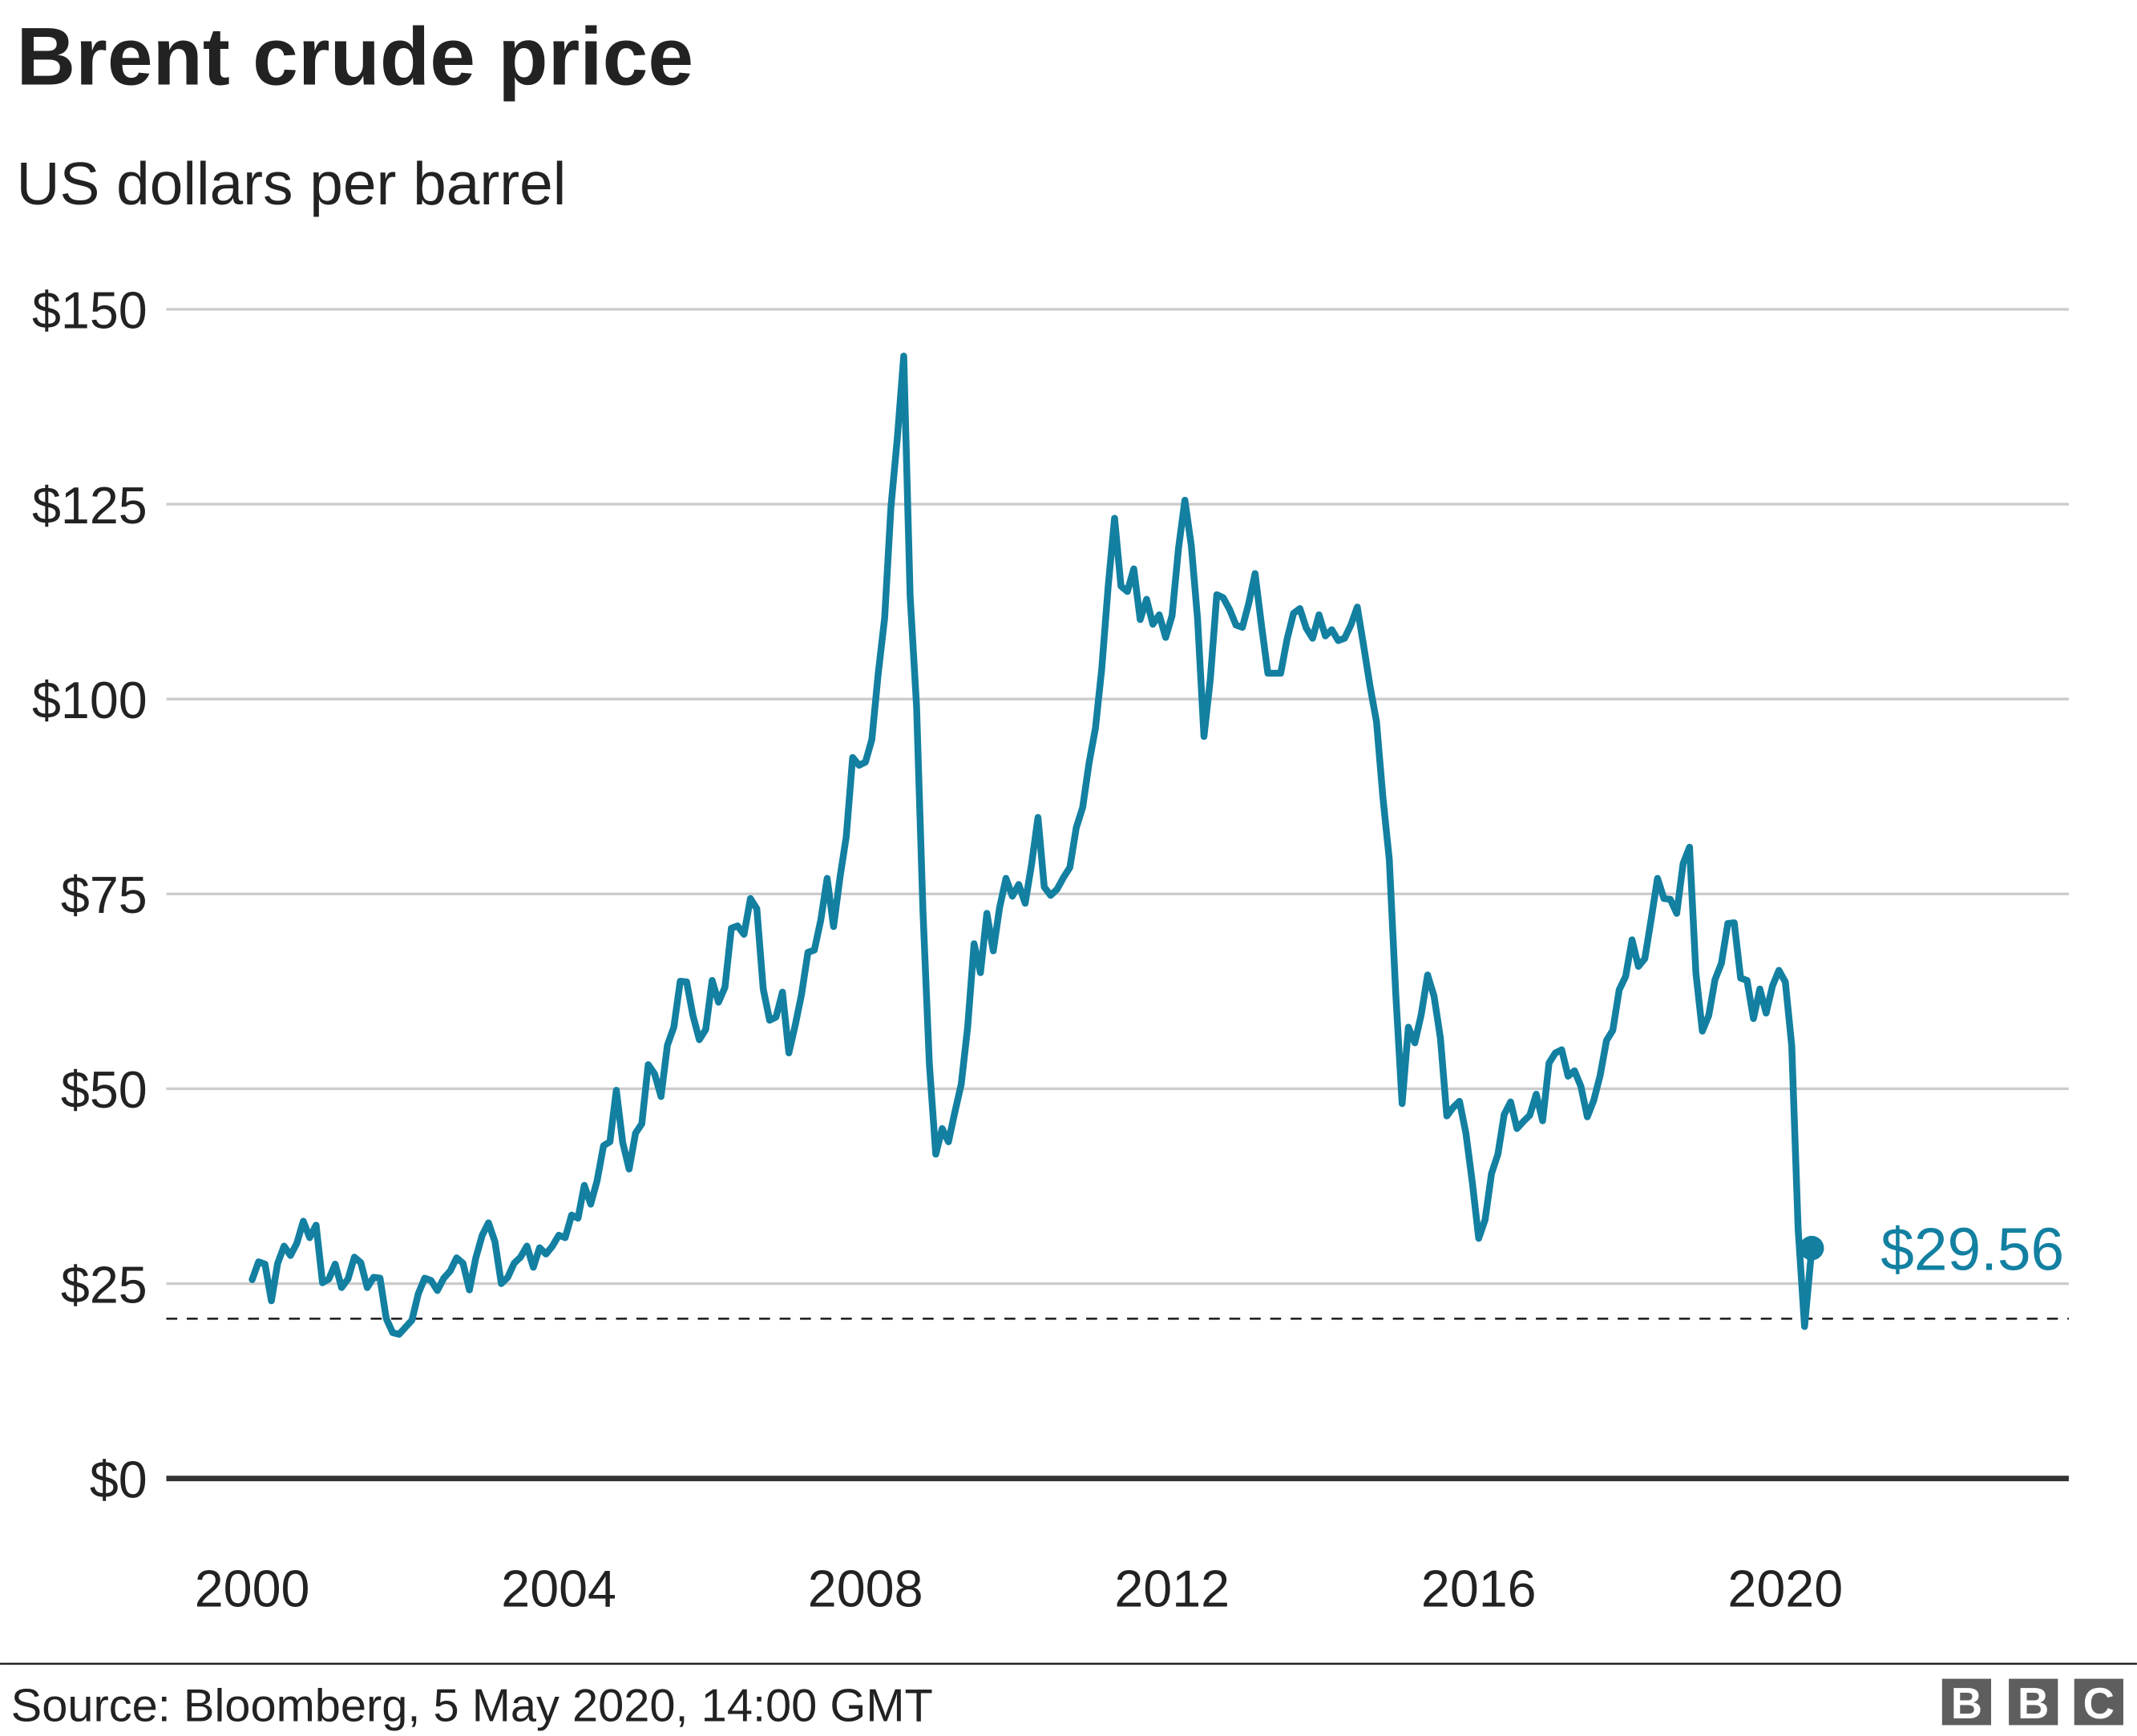 The image size is (2137, 1736). I want to click on y-tick-label: $50, so click(104, 1090).